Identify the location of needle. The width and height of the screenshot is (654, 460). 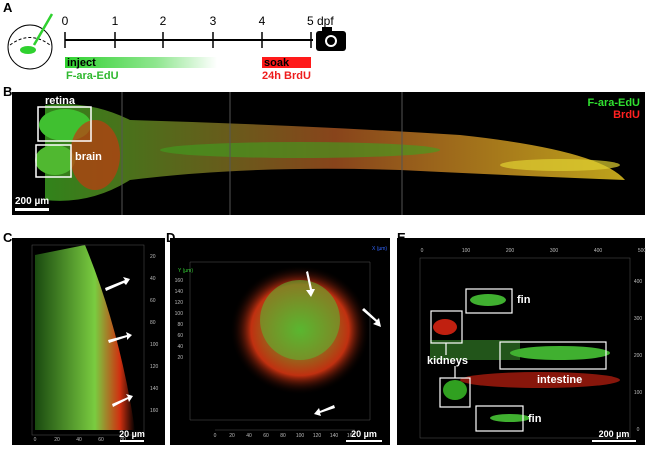
(43, 29).